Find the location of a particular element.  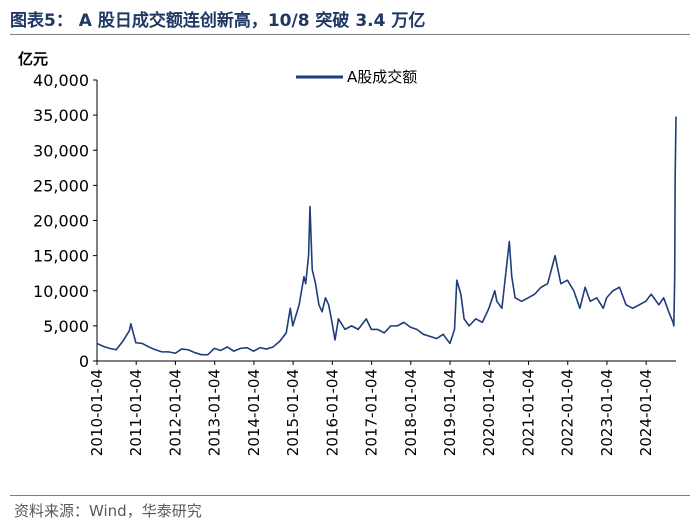

y-tick-label: 5,000 is located at coordinates (66, 326).